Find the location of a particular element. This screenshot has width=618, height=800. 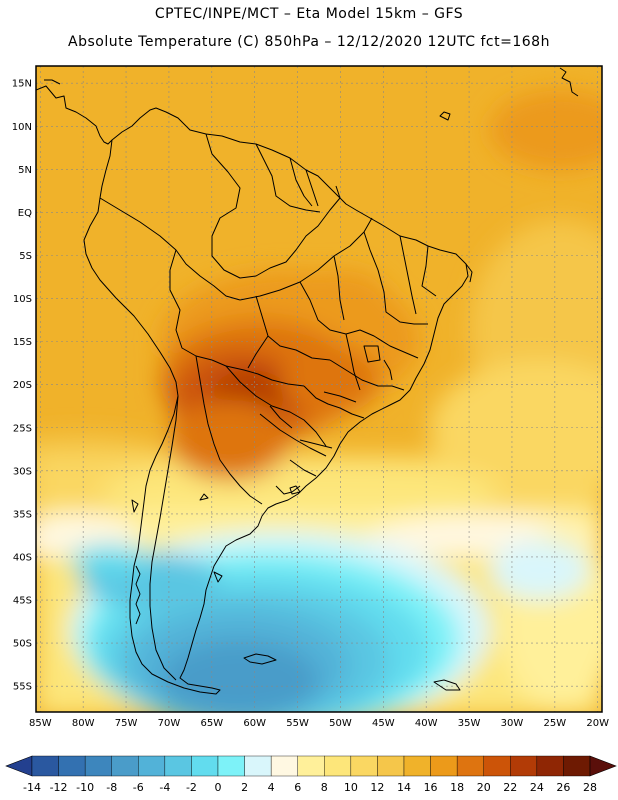

colorbar-tick-label: -2 is located at coordinates (191, 787).